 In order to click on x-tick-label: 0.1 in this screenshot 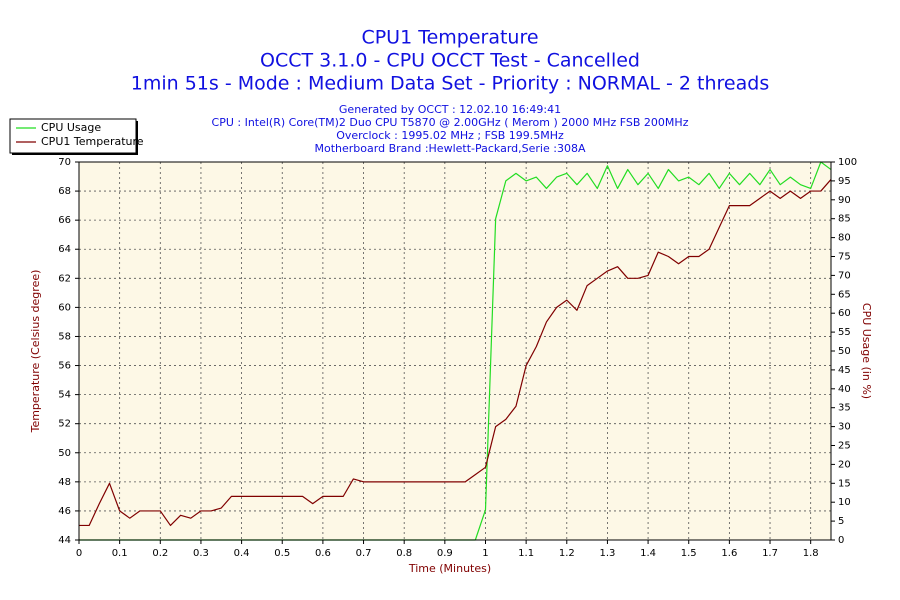, I will do `click(120, 553)`.